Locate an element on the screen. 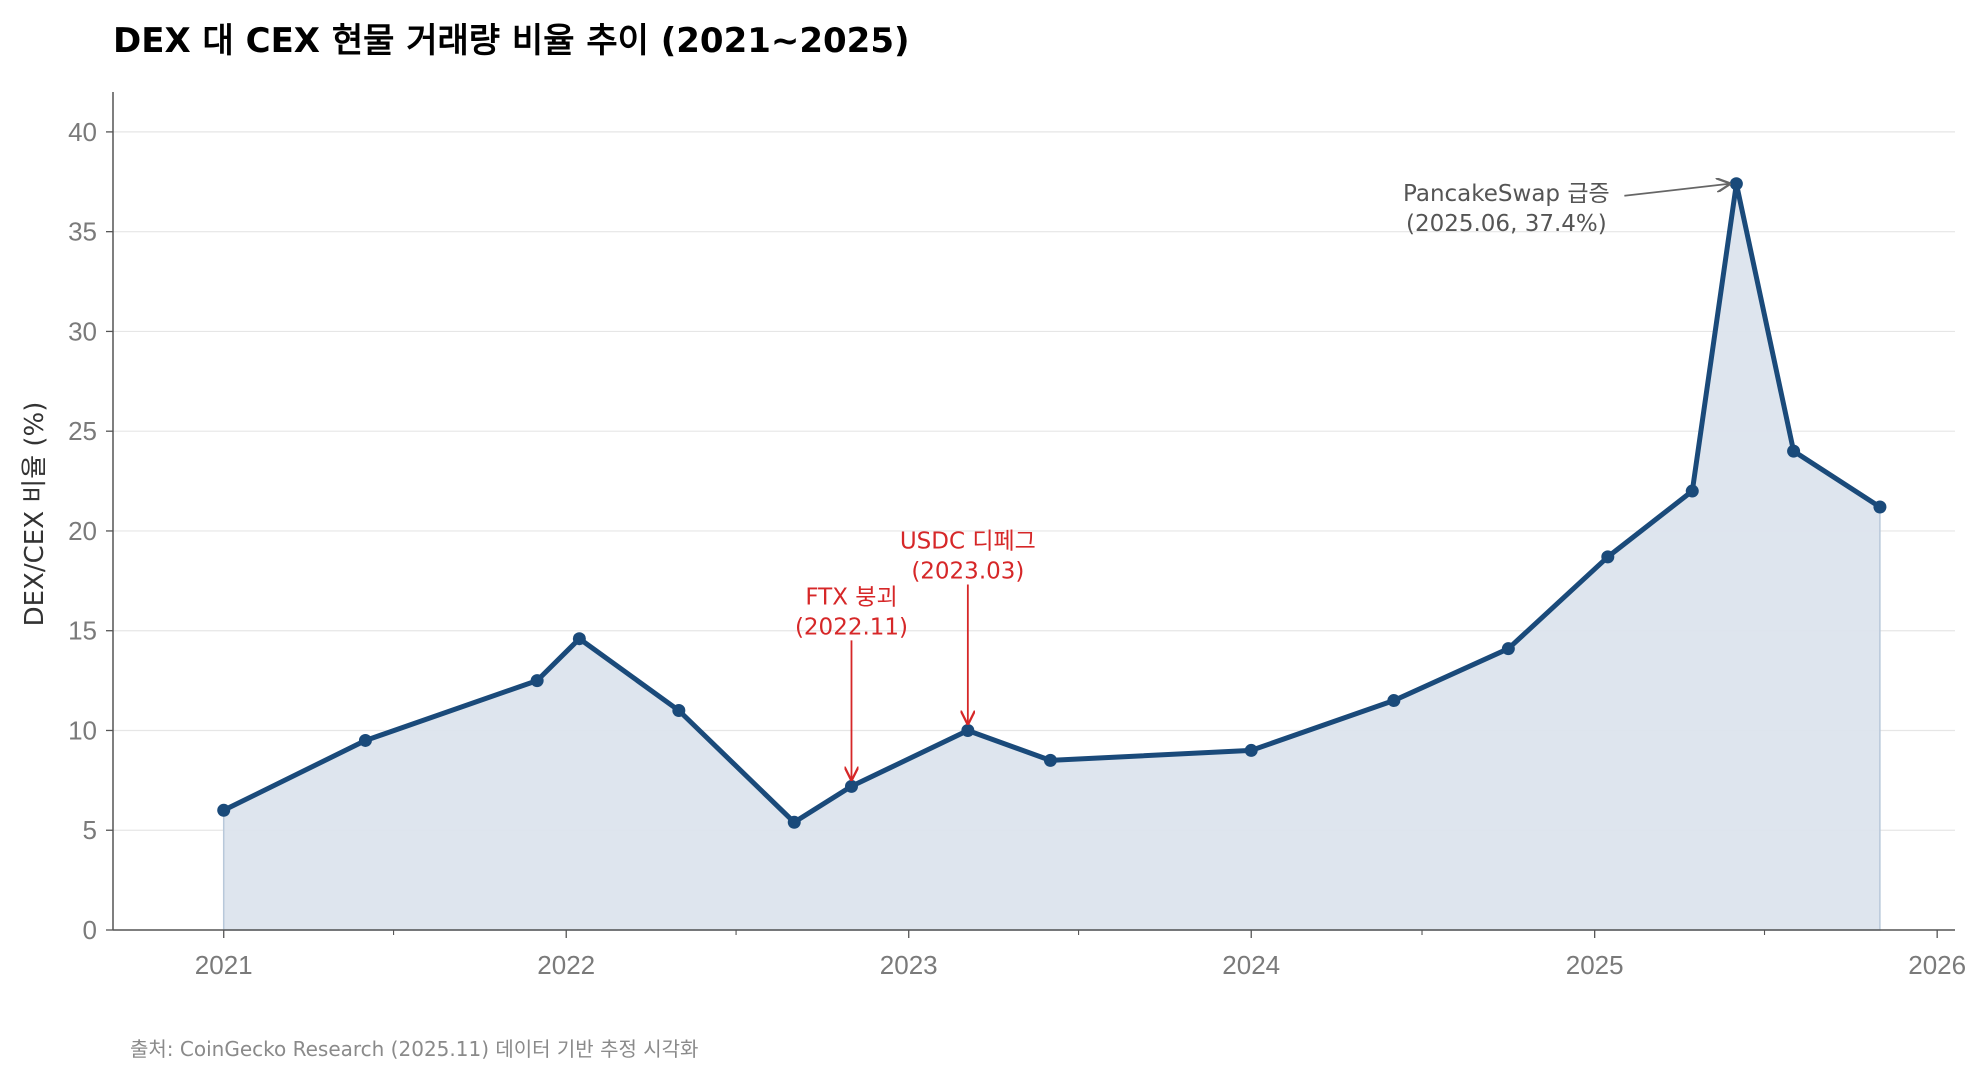 Image resolution: width=1973 pixels, height=1077 pixels. y-tick-label: 0 is located at coordinates (90, 930).